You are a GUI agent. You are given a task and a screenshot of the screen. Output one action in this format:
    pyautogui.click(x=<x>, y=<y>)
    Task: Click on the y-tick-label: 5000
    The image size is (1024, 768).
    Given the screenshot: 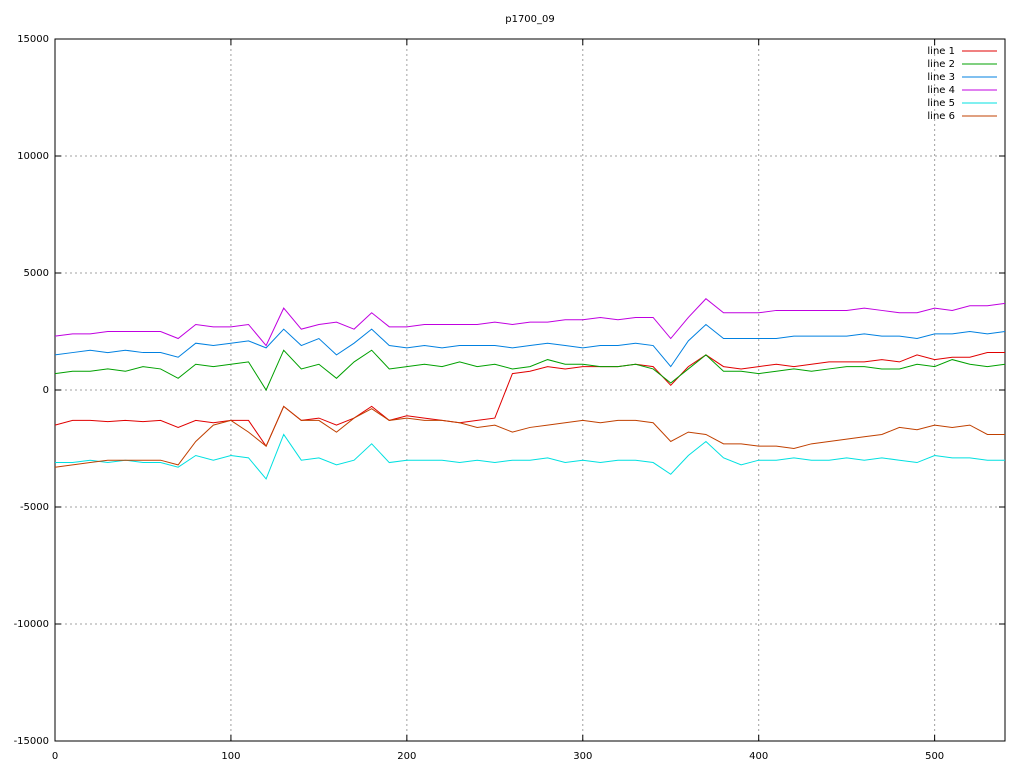 What is the action you would take?
    pyautogui.click(x=36, y=273)
    